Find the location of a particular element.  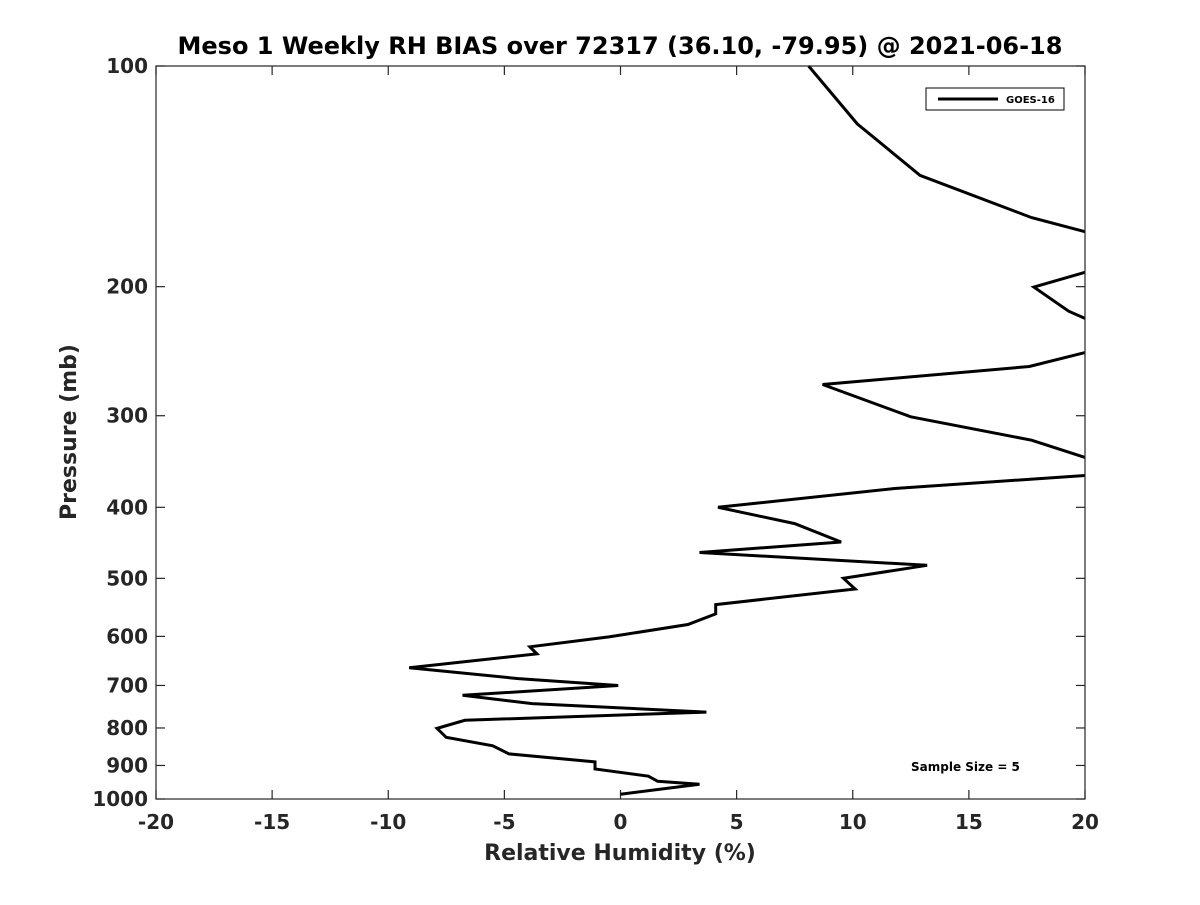

x-axis-label: Relative Humidity (%) is located at coordinates (620, 853).